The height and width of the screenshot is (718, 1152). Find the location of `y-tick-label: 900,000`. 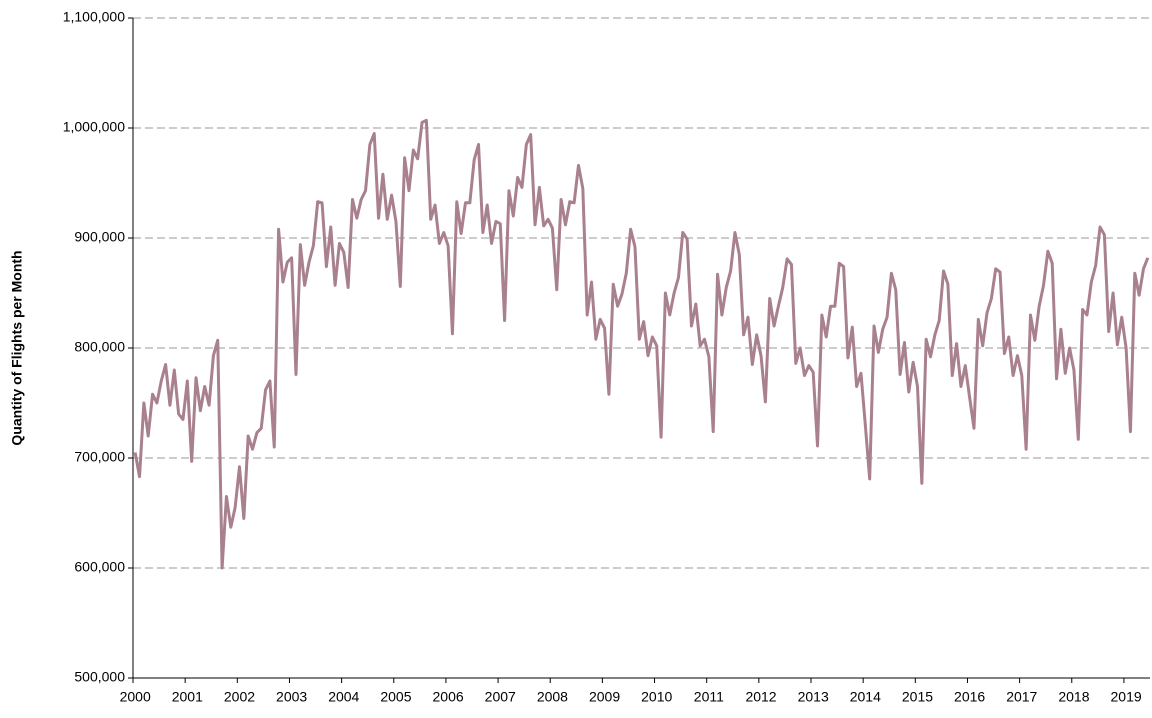

y-tick-label: 900,000 is located at coordinates (99, 237).